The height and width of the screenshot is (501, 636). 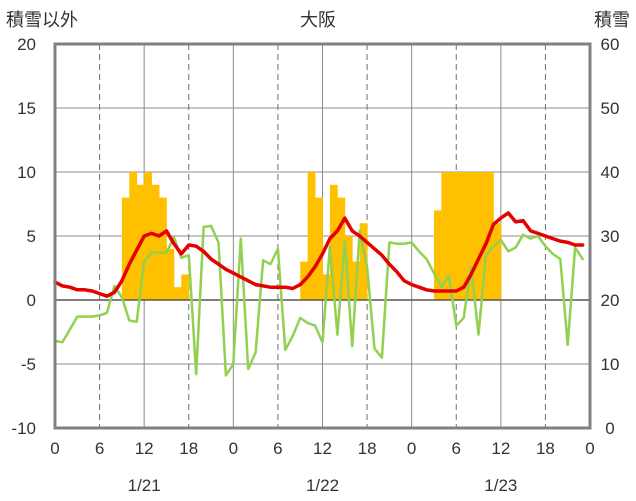 I want to click on date-label: 1/21, so click(x=144, y=485).